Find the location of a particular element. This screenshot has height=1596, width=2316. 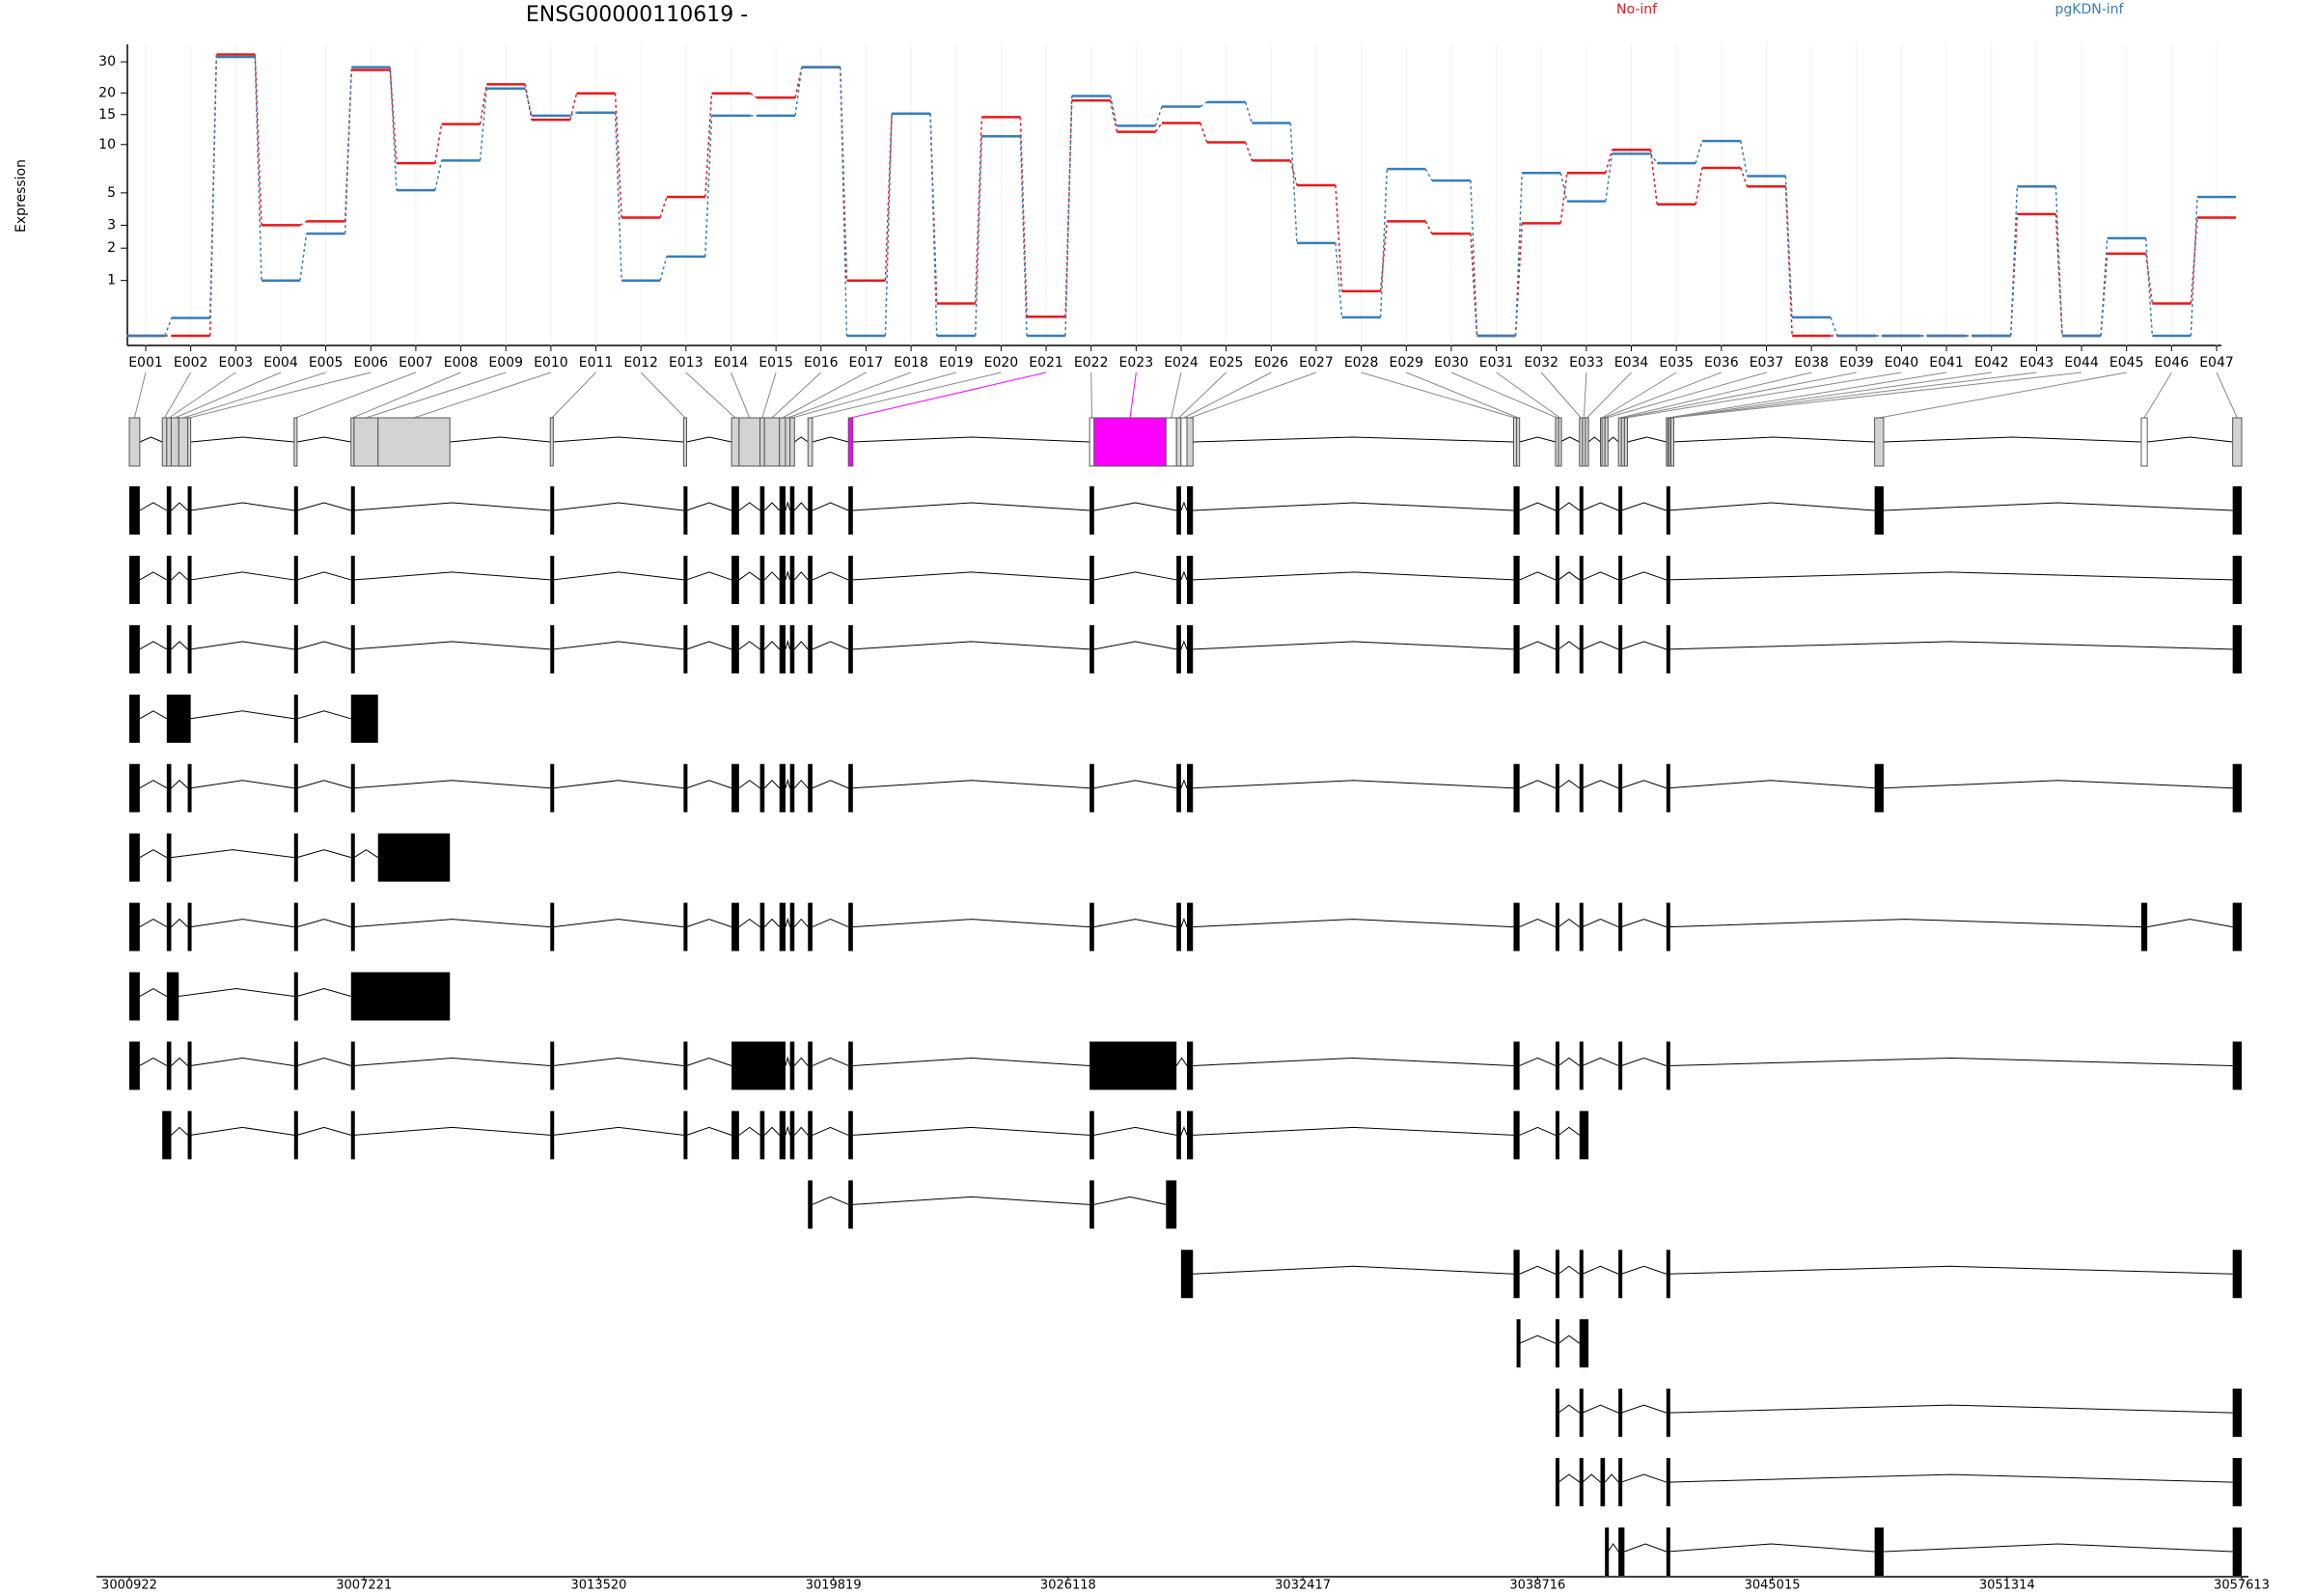

x-tick-label: E010 is located at coordinates (551, 363).